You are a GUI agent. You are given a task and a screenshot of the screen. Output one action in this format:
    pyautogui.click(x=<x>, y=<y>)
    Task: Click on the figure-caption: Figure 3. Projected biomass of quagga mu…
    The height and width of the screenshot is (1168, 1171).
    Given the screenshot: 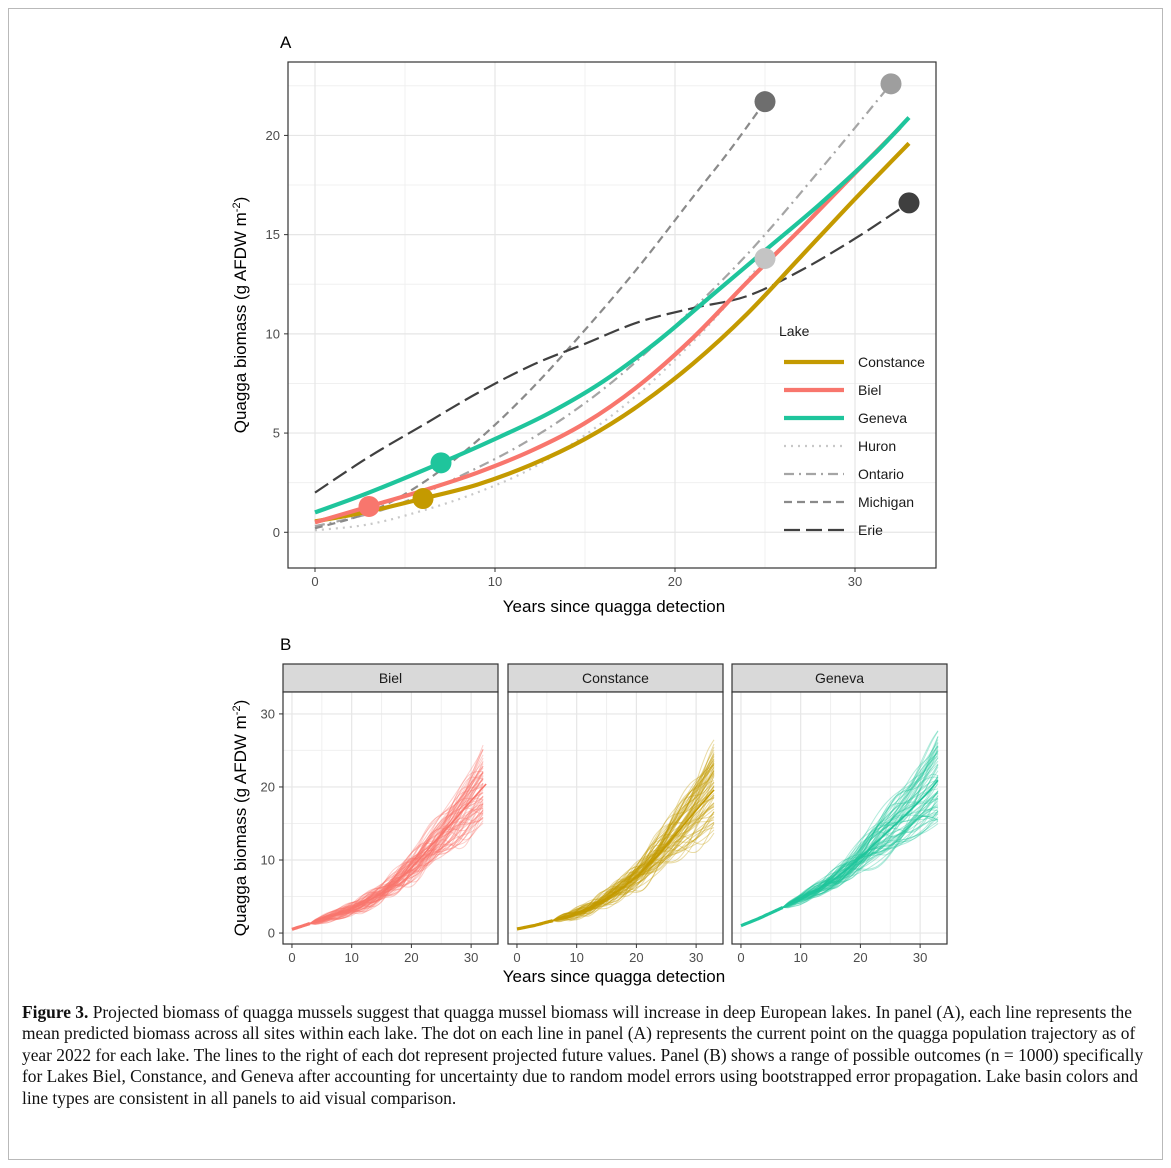 What is the action you would take?
    pyautogui.click(x=586, y=1055)
    